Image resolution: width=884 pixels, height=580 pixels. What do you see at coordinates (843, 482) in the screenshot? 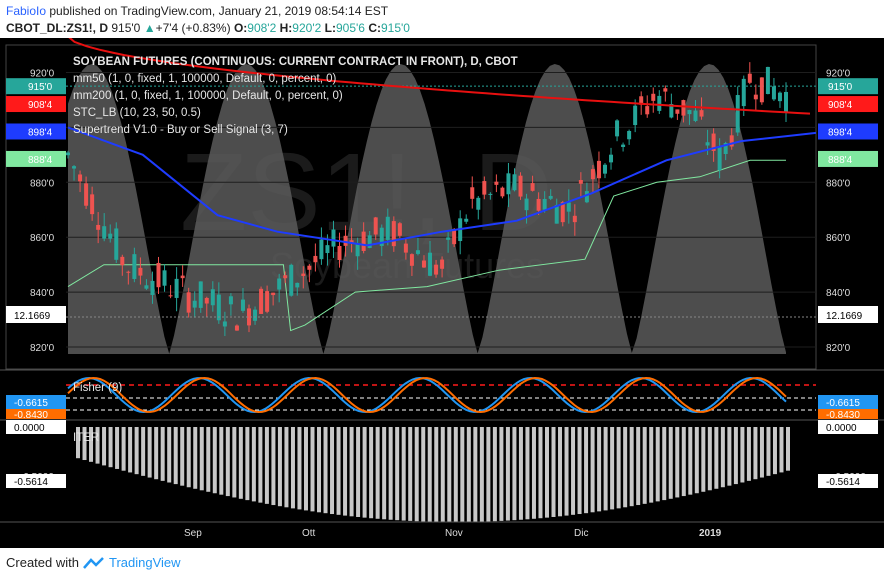
I see `iter-value-right: -0.5614` at bounding box center [843, 482].